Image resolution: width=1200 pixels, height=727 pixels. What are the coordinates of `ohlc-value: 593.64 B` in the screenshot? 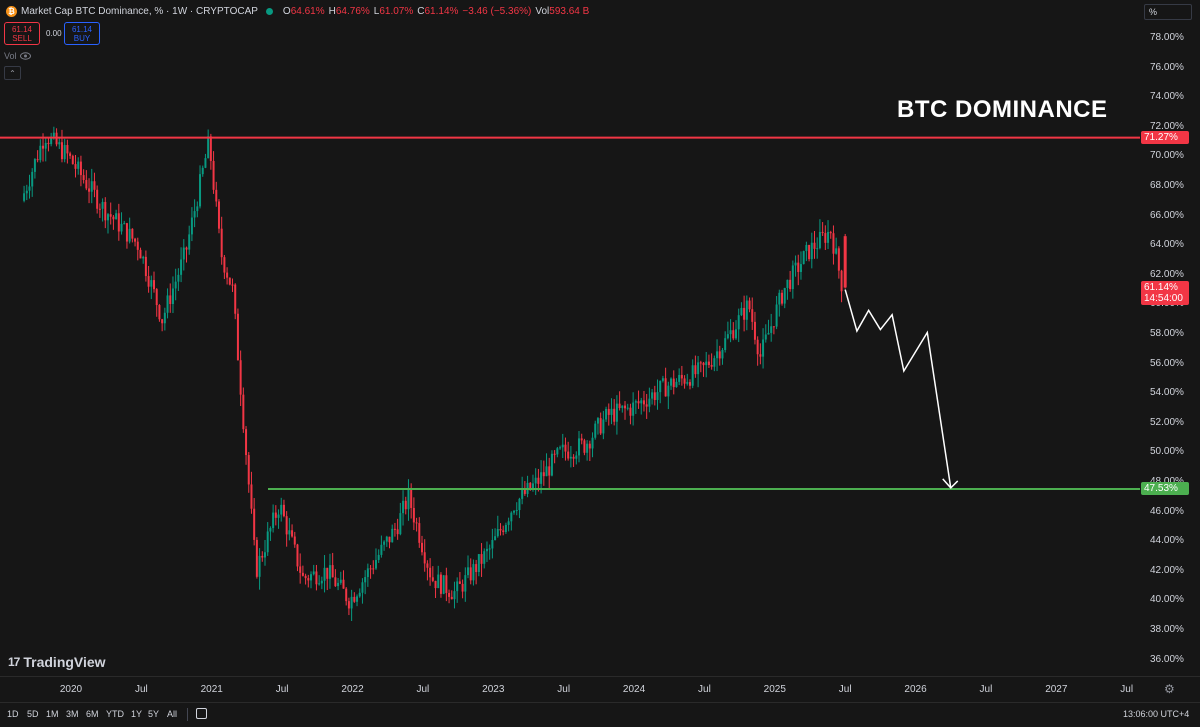 It's located at (569, 11).